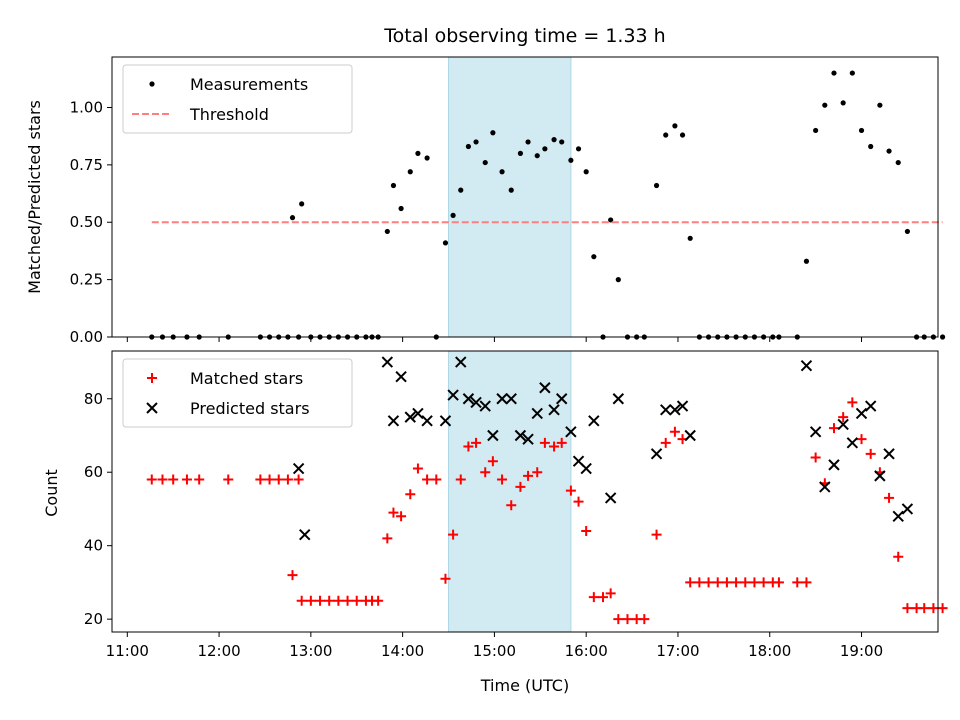 Image resolution: width=960 pixels, height=720 pixels. I want to click on legend-label: Measurements, so click(249, 84).